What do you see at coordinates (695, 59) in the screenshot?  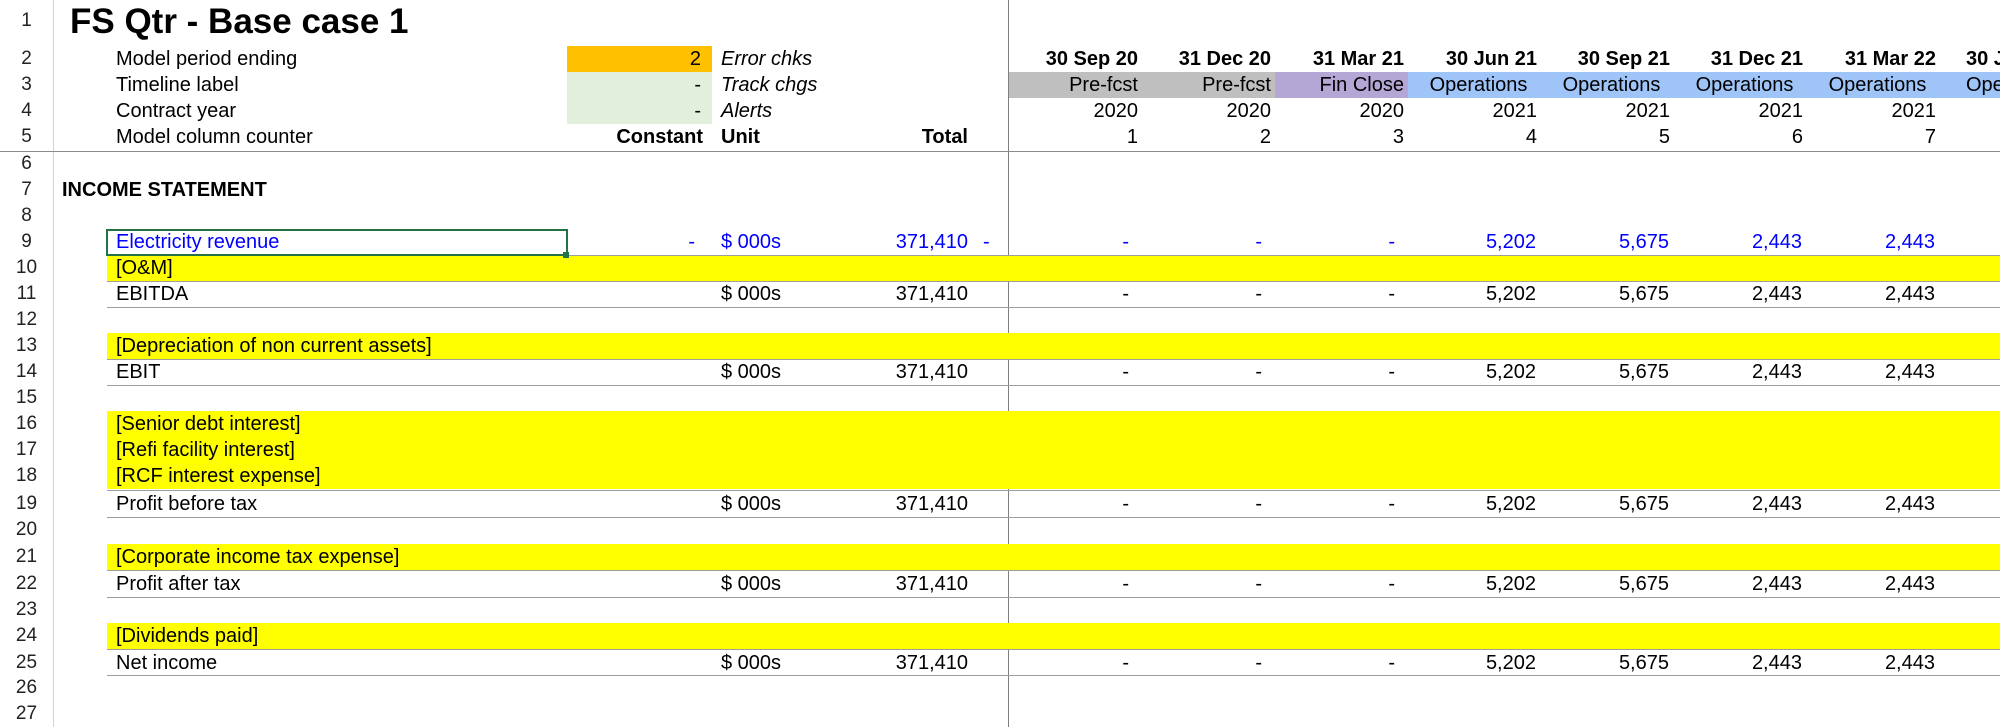 I see `model-period-input: 2` at bounding box center [695, 59].